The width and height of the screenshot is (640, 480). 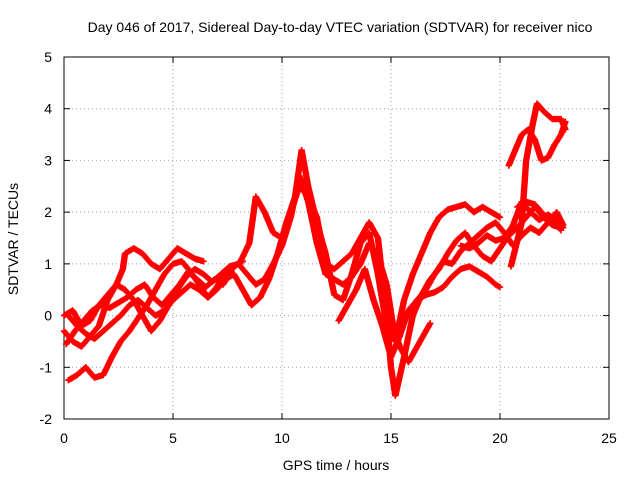 I want to click on y-tick-label: 3, so click(x=48, y=160).